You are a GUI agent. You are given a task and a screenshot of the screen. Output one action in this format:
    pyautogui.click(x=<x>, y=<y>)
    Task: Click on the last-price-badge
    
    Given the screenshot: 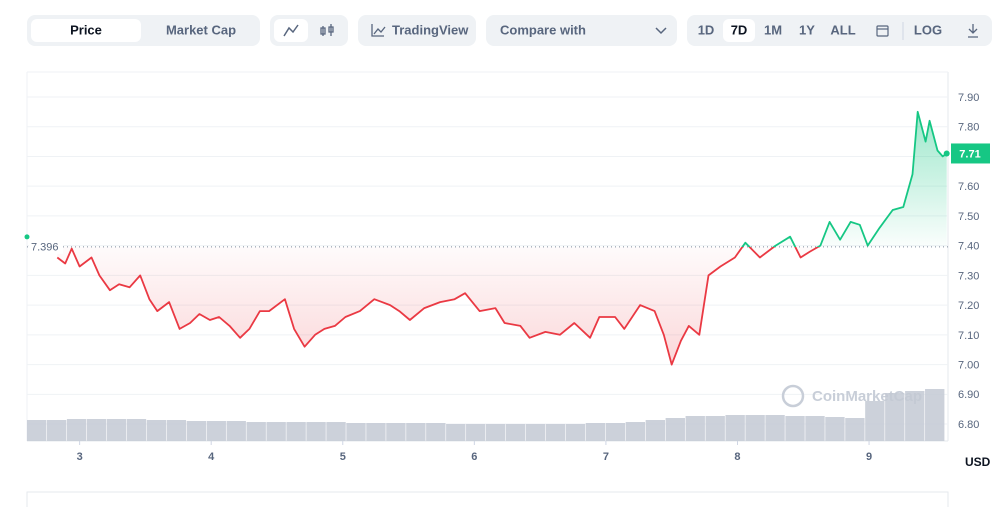 What is the action you would take?
    pyautogui.click(x=970, y=153)
    